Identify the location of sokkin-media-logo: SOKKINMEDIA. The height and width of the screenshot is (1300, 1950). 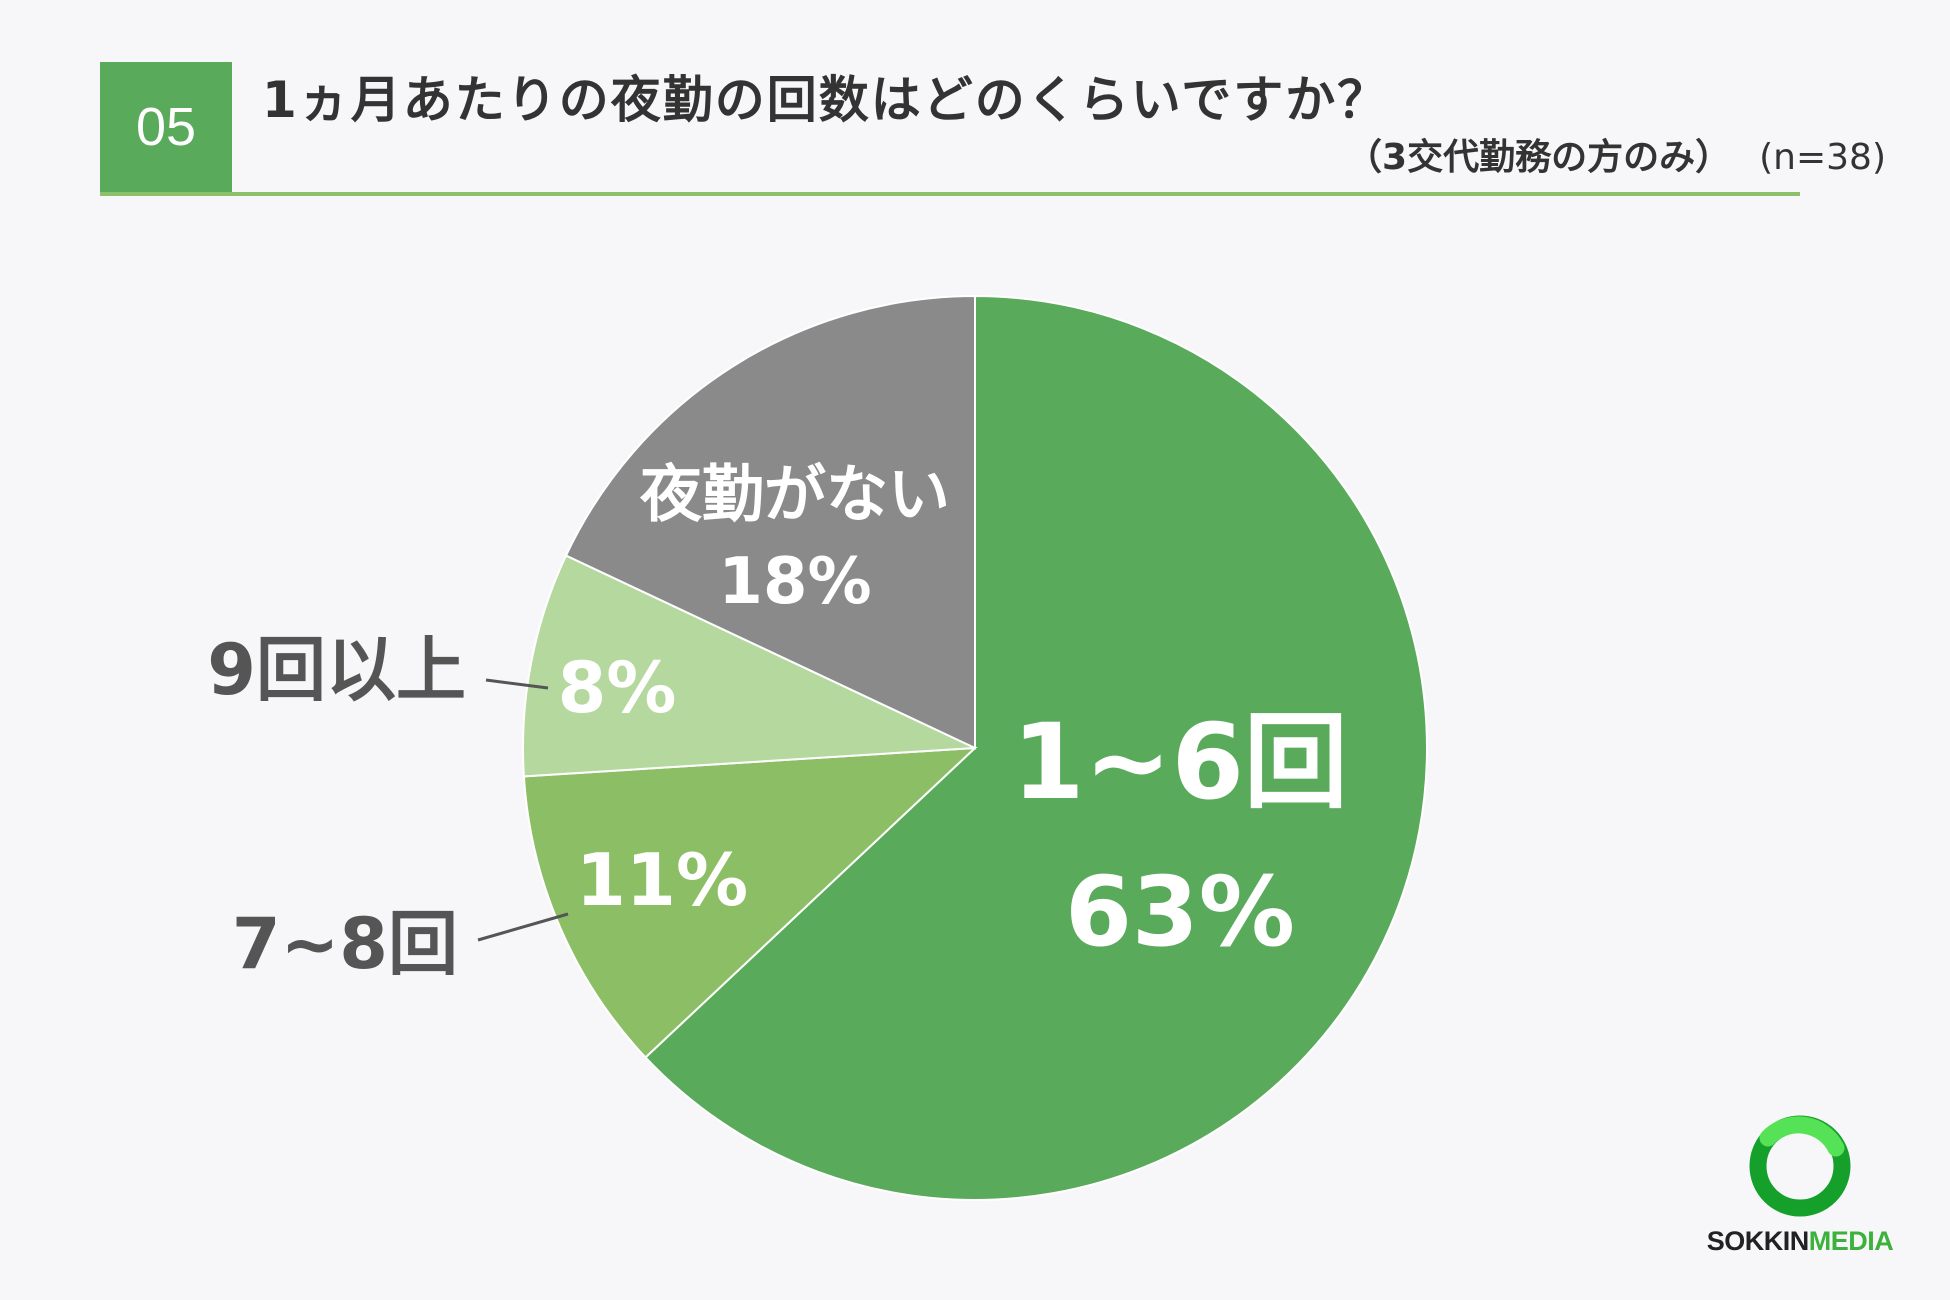
(1800, 1188).